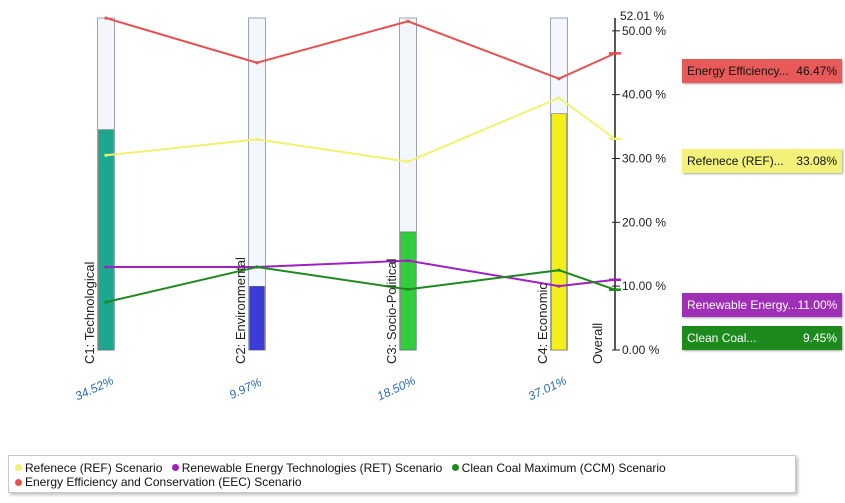  Describe the element at coordinates (240, 310) in the screenshot. I see `criterion-label: C2: Environmental` at that location.